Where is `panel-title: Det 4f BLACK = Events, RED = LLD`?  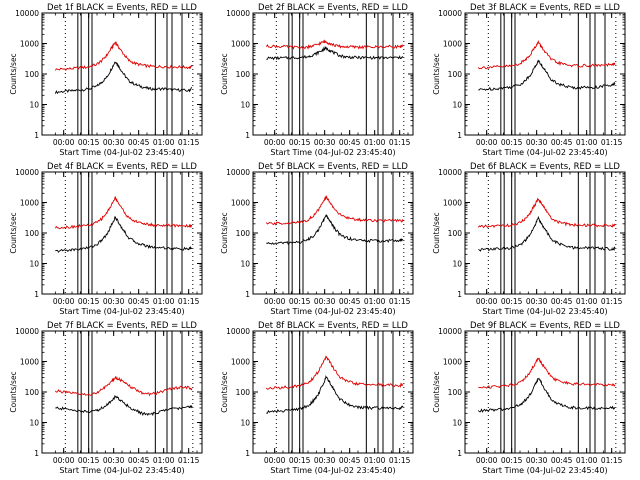
panel-title: Det 4f BLACK = Events, RED = LLD is located at coordinates (122, 167).